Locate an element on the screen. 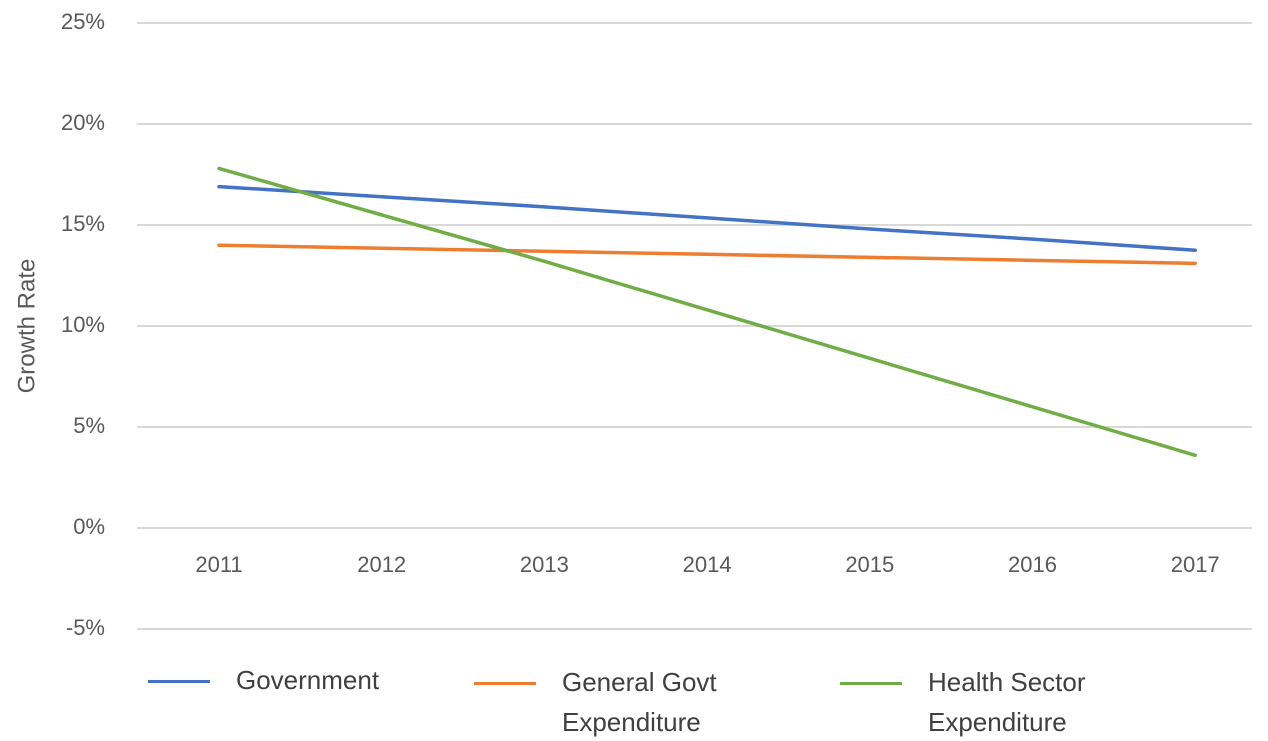 This screenshot has width=1268, height=741. x-tick-label: 2016 is located at coordinates (1032, 564).